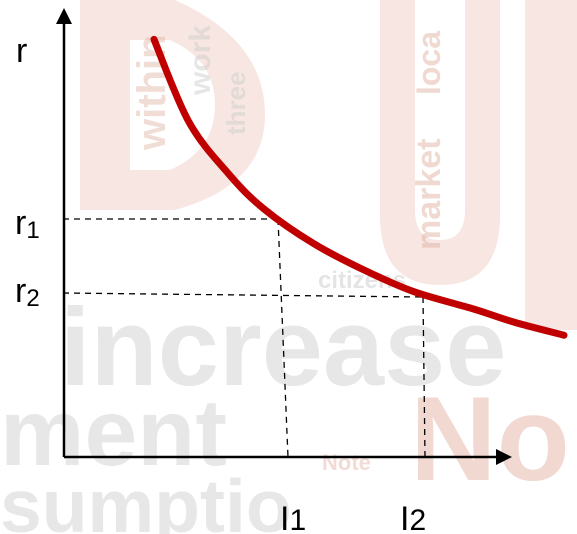 Image resolution: width=577 pixels, height=534 pixels. What do you see at coordinates (424, 377) in the screenshot?
I see `i2-guide-vertical` at bounding box center [424, 377].